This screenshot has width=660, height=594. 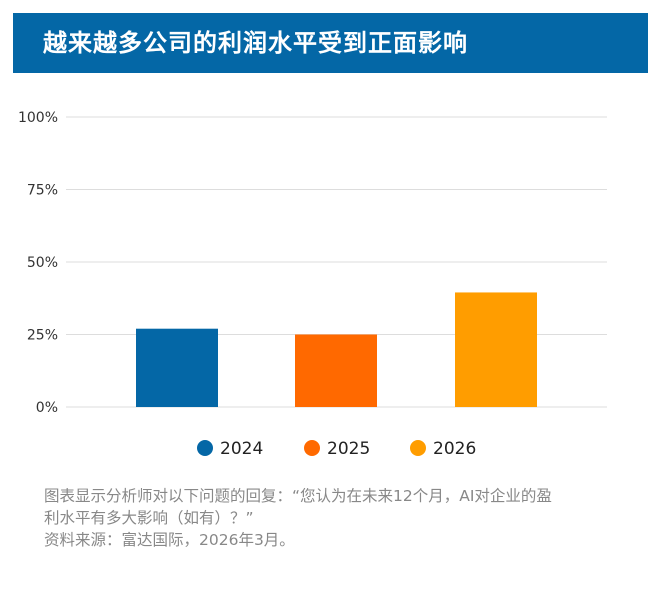 I want to click on y-tick-label: 75%, so click(x=42, y=191).